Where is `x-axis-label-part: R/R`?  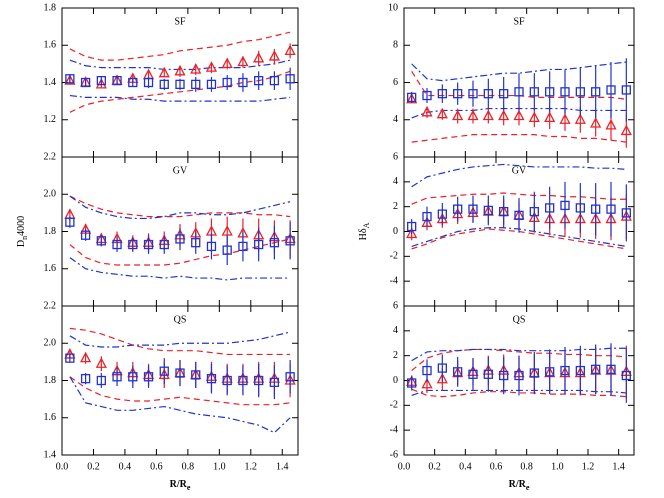 x-axis-label-part: R/R is located at coordinates (179, 484).